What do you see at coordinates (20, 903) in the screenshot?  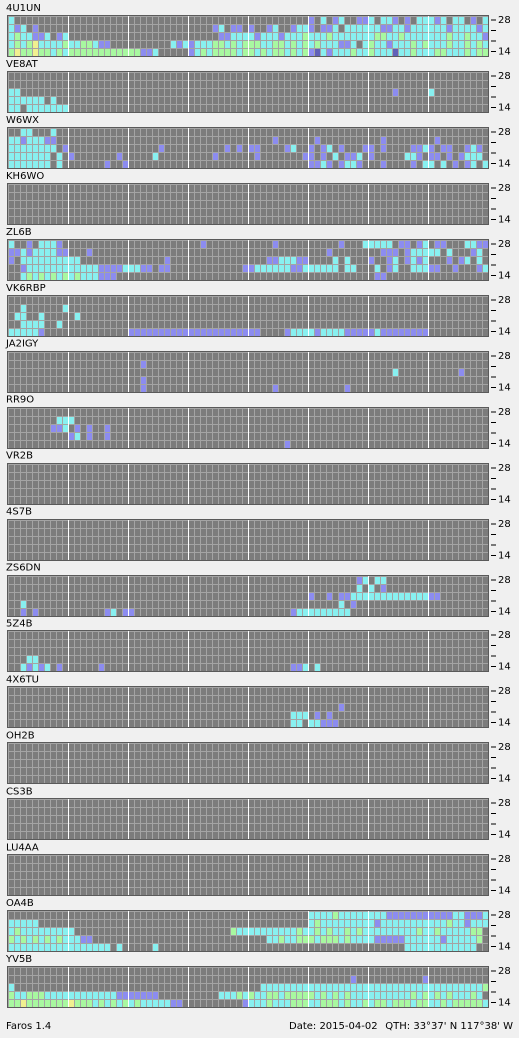 I see `callsign: OA4B` at bounding box center [20, 903].